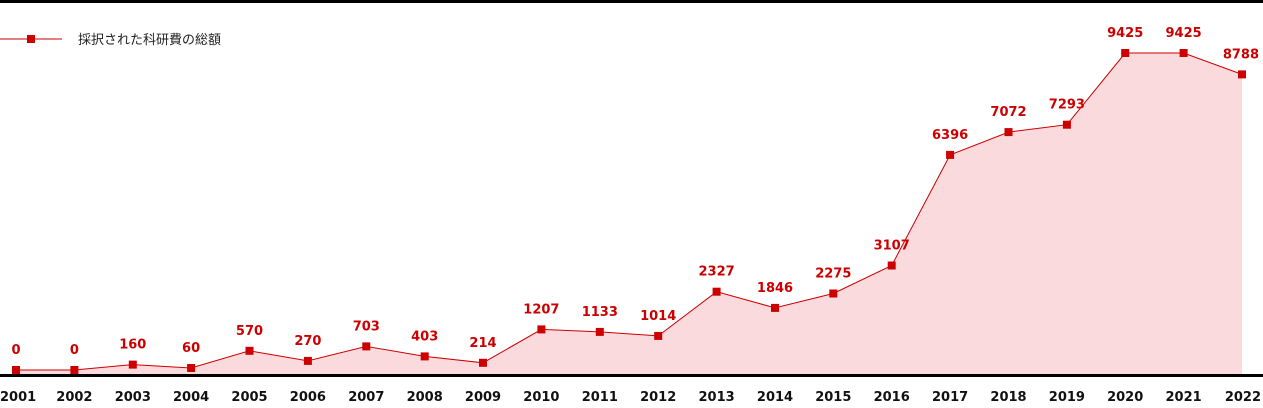 This screenshot has width=1263, height=408. What do you see at coordinates (249, 397) in the screenshot?
I see `x-tick-label: 2005` at bounding box center [249, 397].